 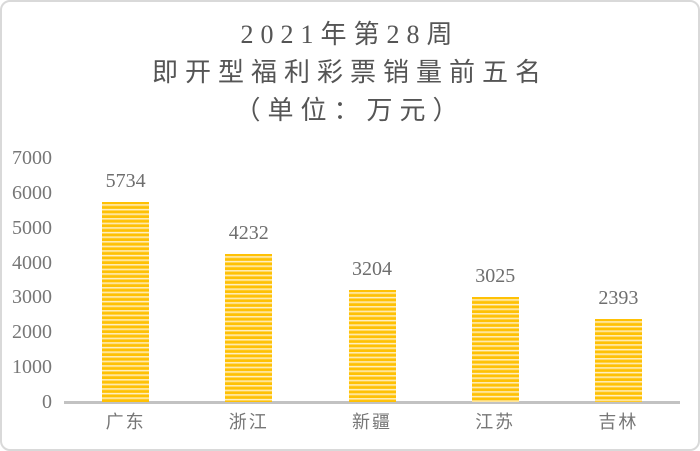 I want to click on bar-value-label: 4232, so click(x=248, y=233).